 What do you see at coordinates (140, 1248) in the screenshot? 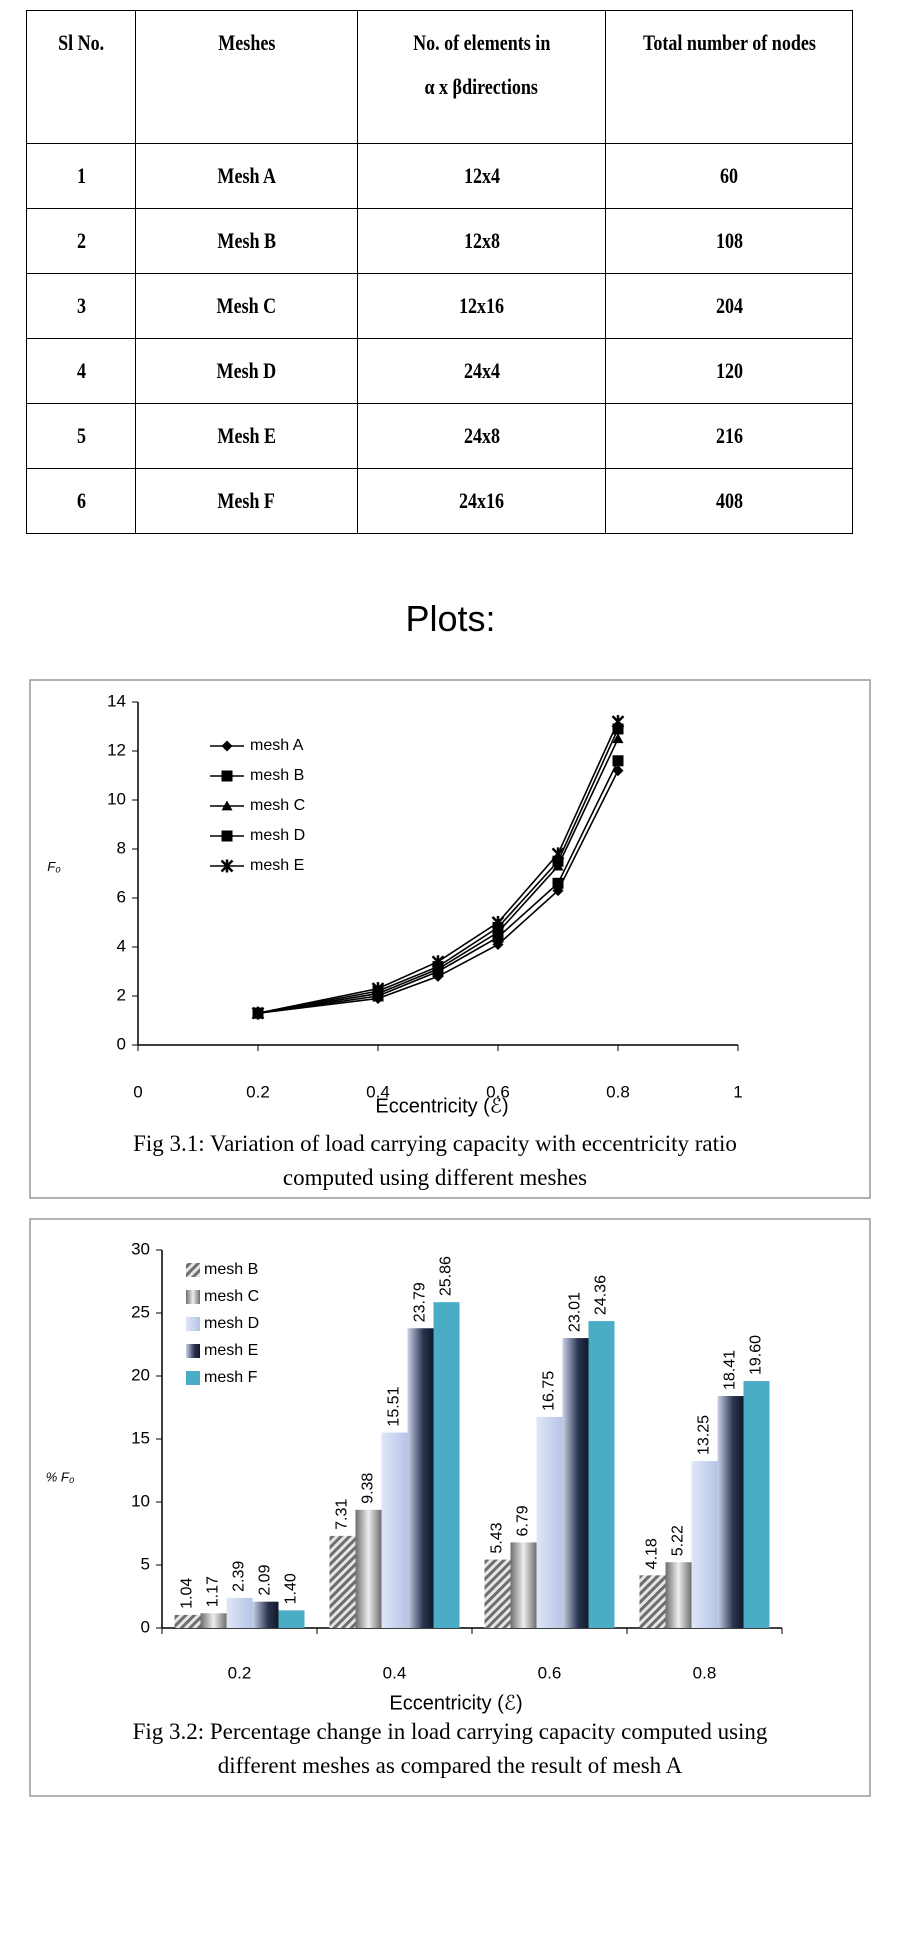
I see `y-tick-label: 30` at bounding box center [140, 1248].